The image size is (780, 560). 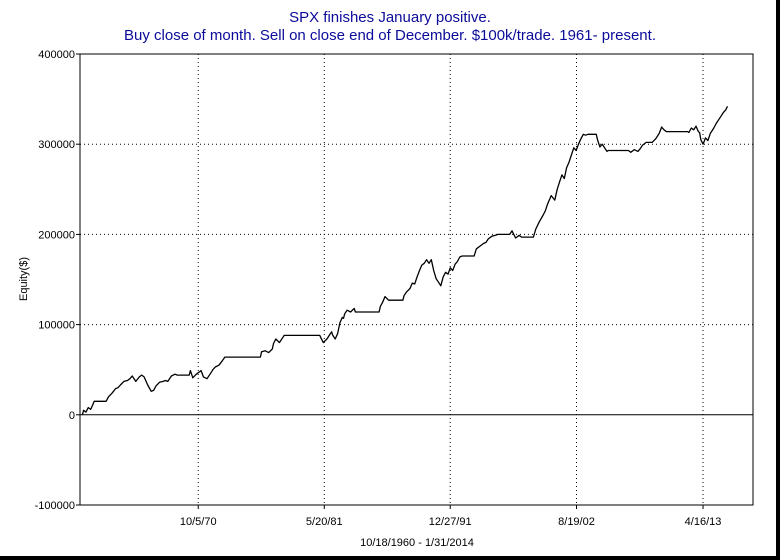 I want to click on y-tick-label: 400000, so click(x=56, y=55).